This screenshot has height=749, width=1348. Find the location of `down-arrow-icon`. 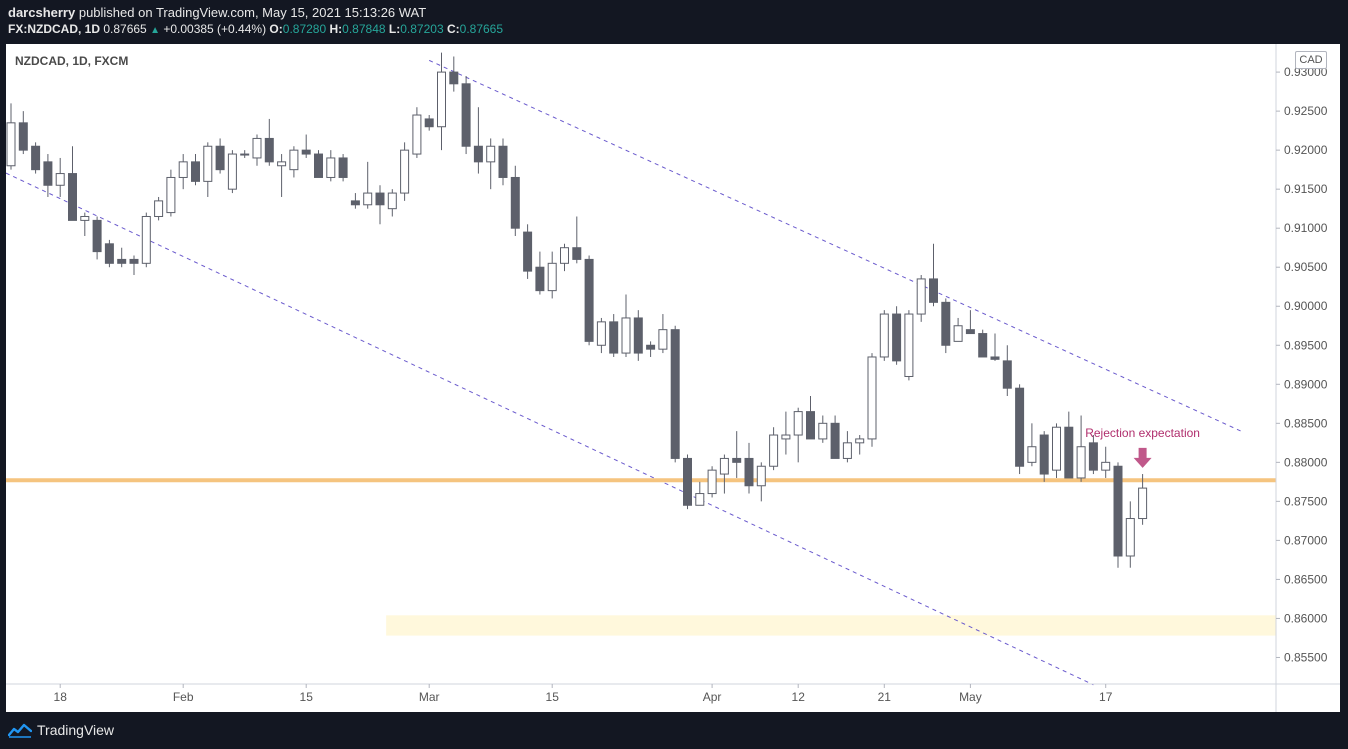

down-arrow-icon is located at coordinates (1142, 457).